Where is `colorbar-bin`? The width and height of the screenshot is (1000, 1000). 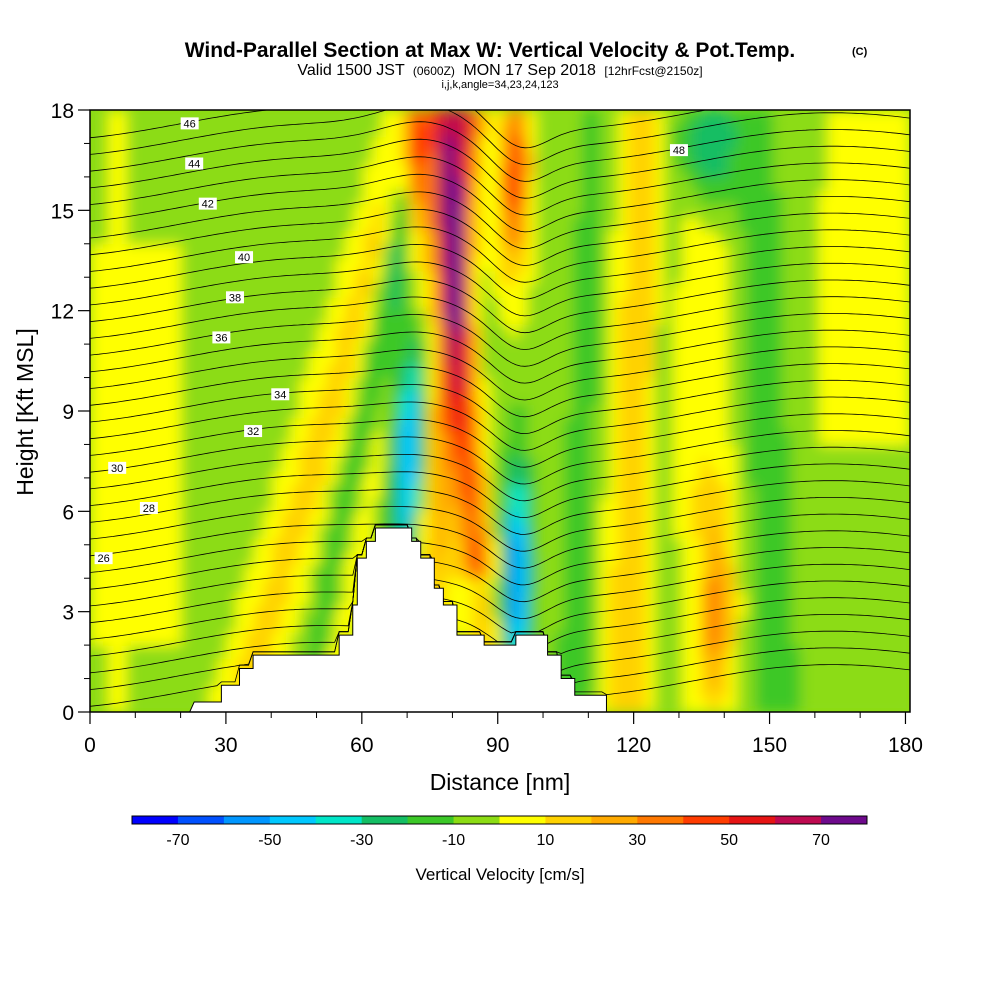
colorbar-bin is located at coordinates (568, 820).